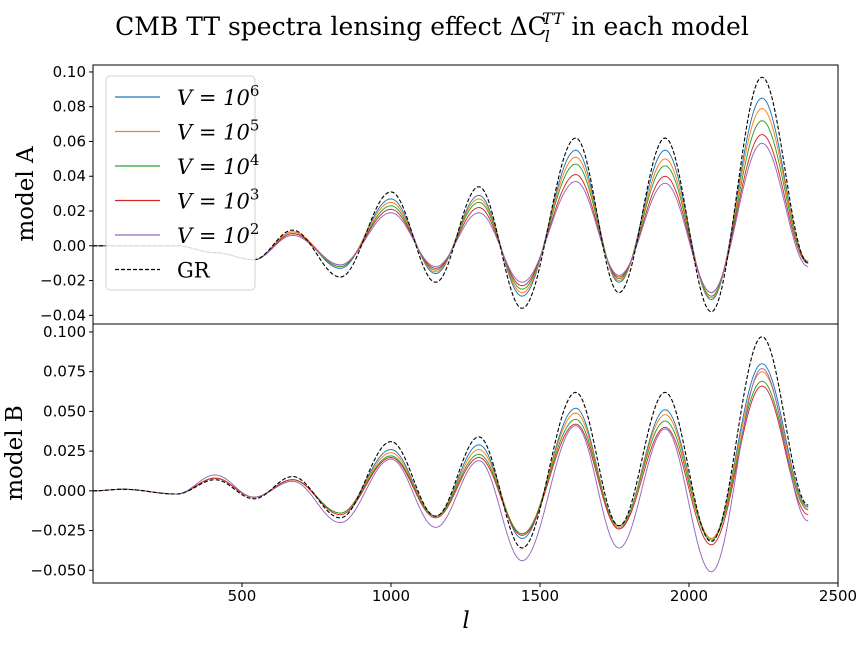 The height and width of the screenshot is (648, 864). I want to click on legend-label: V = 104, so click(218, 165).